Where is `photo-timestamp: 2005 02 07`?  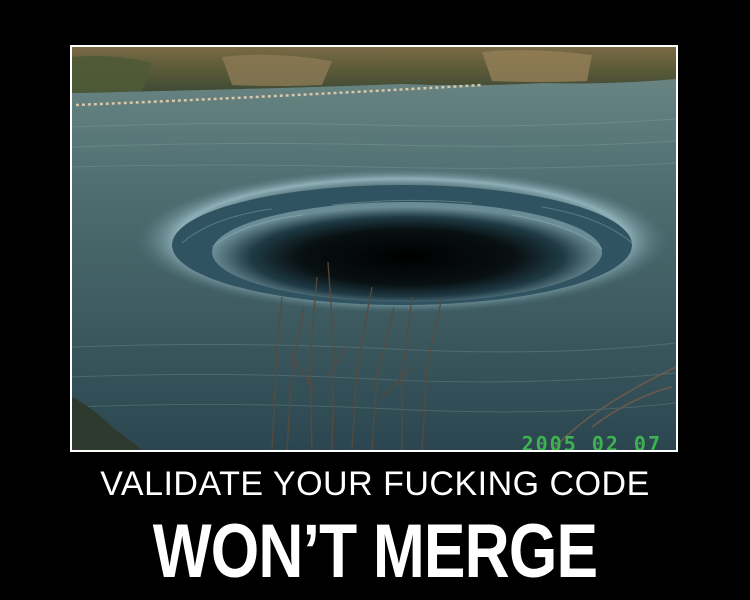 photo-timestamp: 2005 02 07 is located at coordinates (591, 442).